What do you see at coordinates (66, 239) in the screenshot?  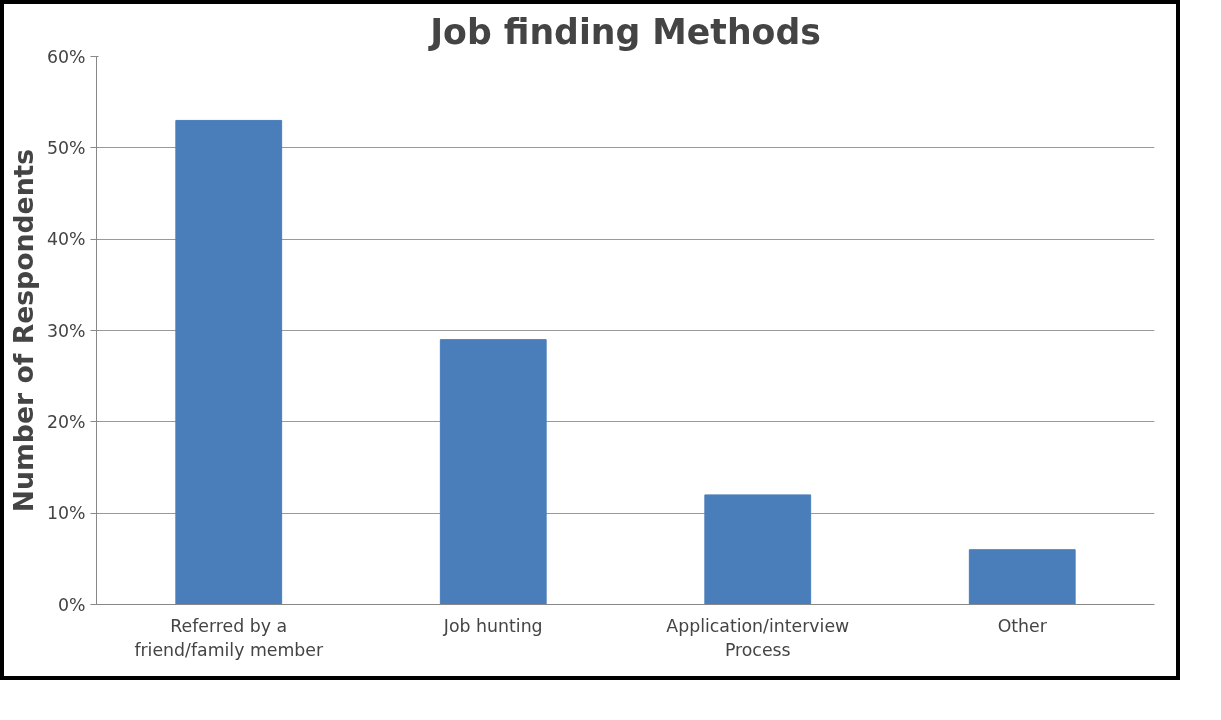 I see `y-tick-label: 40%` at bounding box center [66, 239].